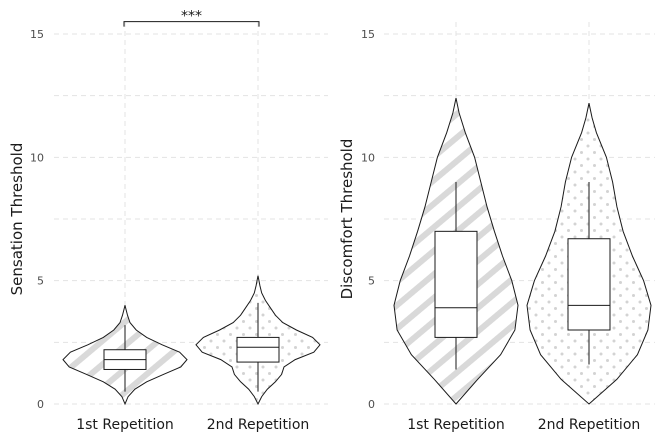  Describe the element at coordinates (347, 219) in the screenshot. I see `y-axis-label: Discomfort Threshold` at that location.